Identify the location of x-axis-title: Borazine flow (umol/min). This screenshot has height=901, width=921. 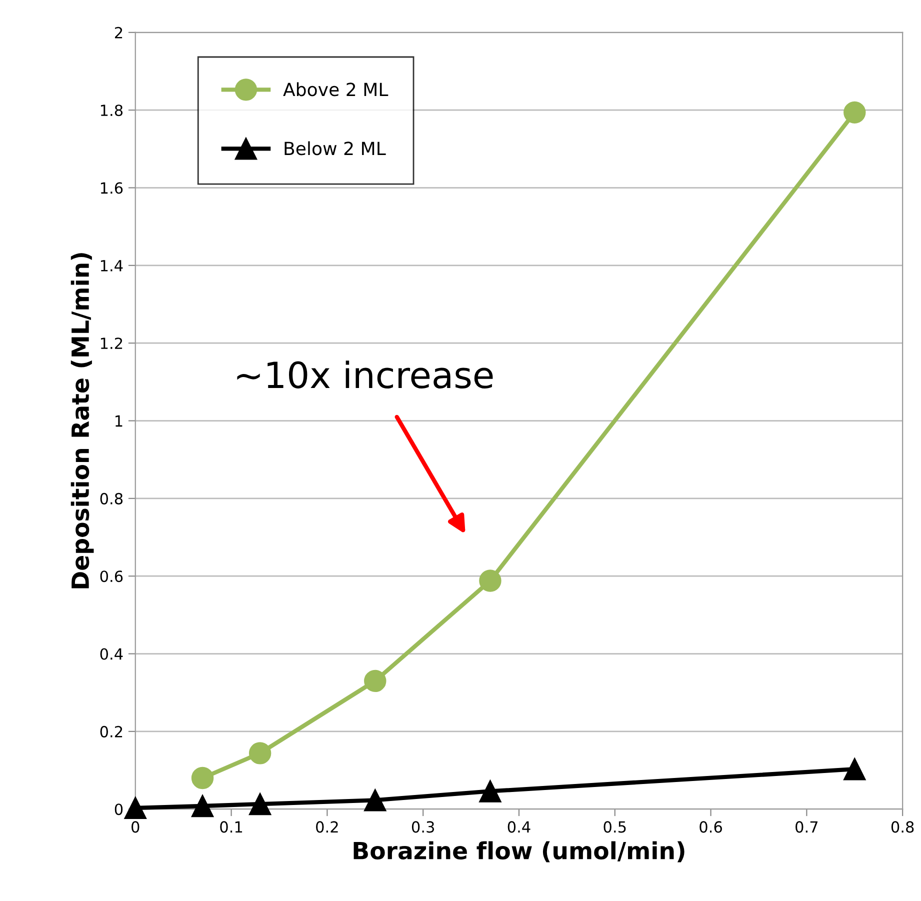
(519, 851).